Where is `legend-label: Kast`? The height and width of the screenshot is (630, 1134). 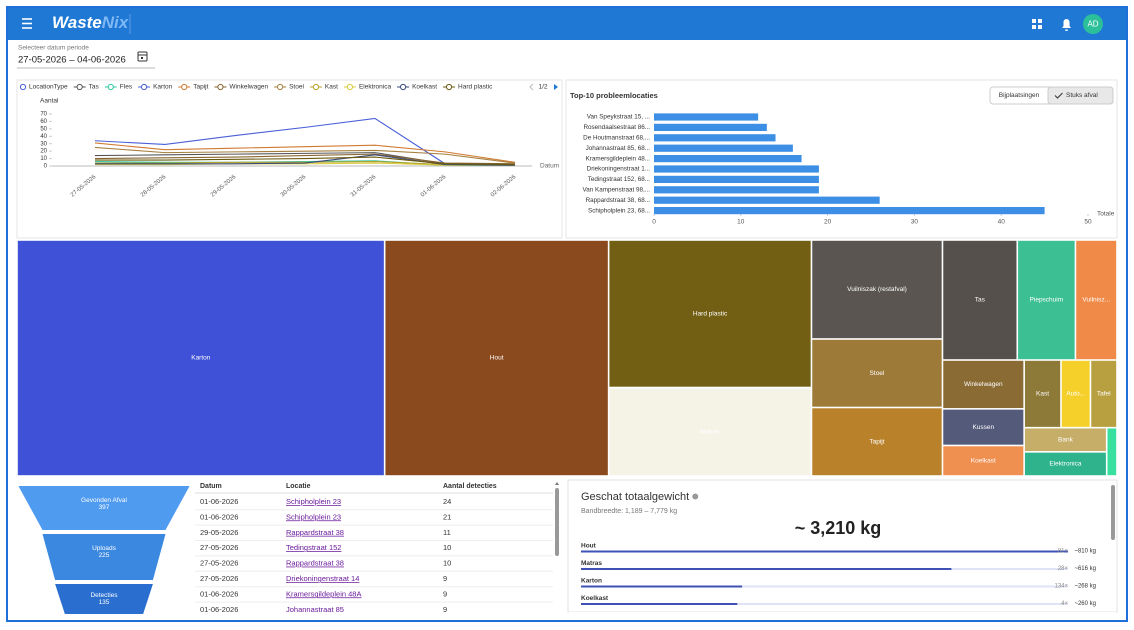
legend-label: Kast is located at coordinates (331, 87).